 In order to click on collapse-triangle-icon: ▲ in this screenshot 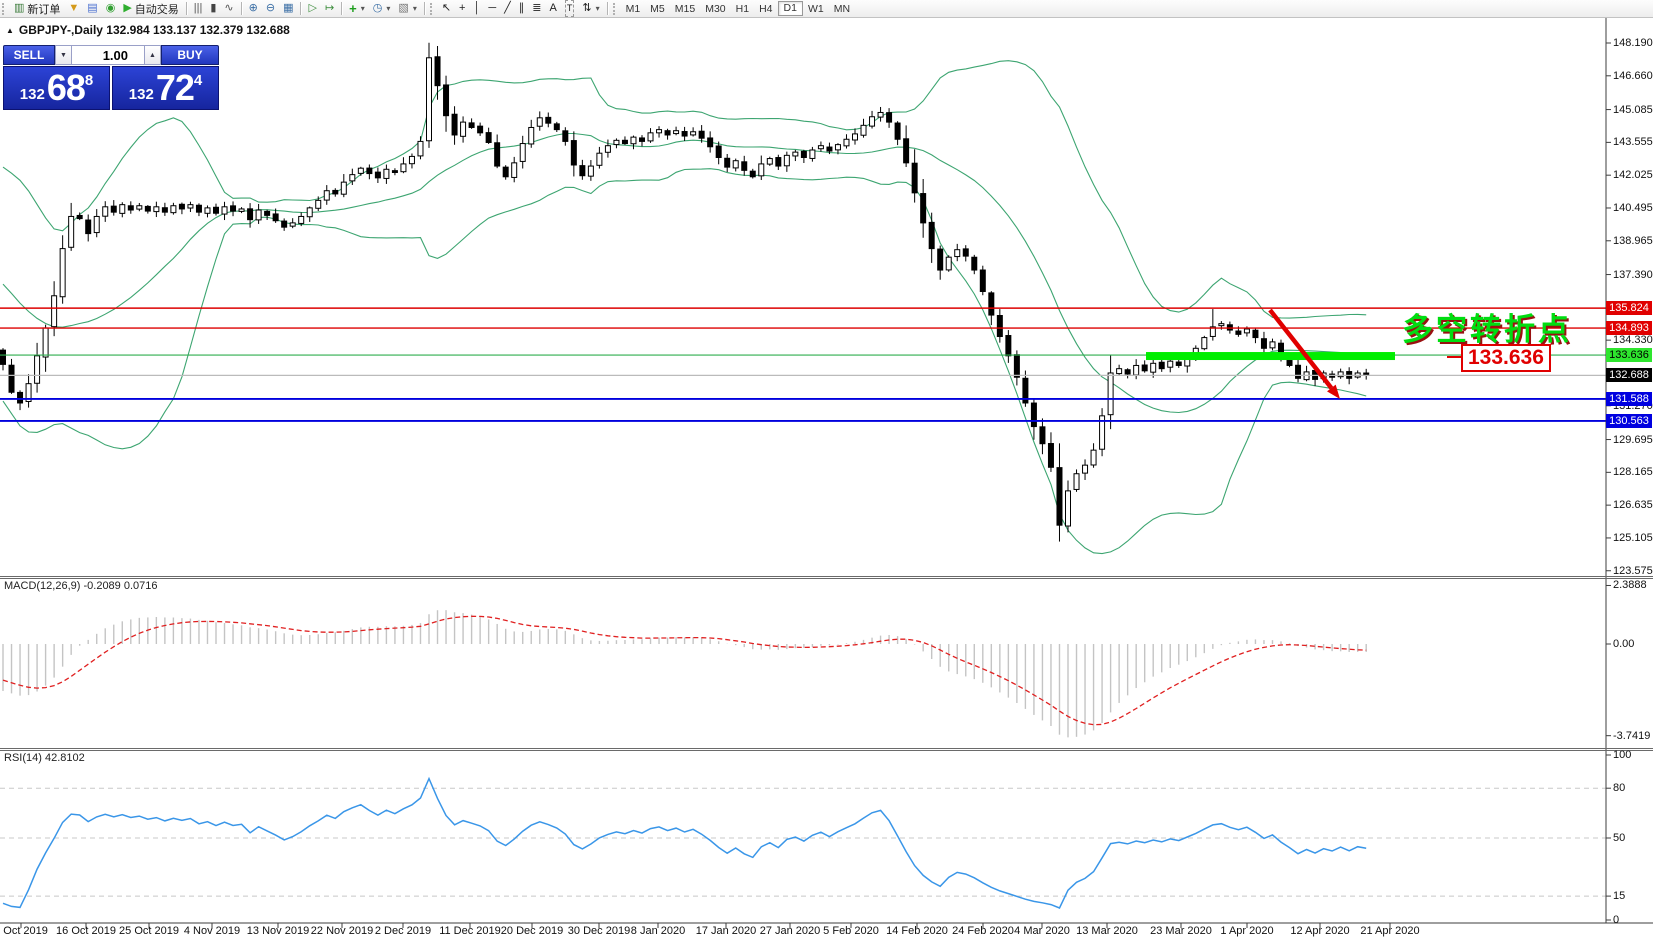, I will do `click(10, 30)`.